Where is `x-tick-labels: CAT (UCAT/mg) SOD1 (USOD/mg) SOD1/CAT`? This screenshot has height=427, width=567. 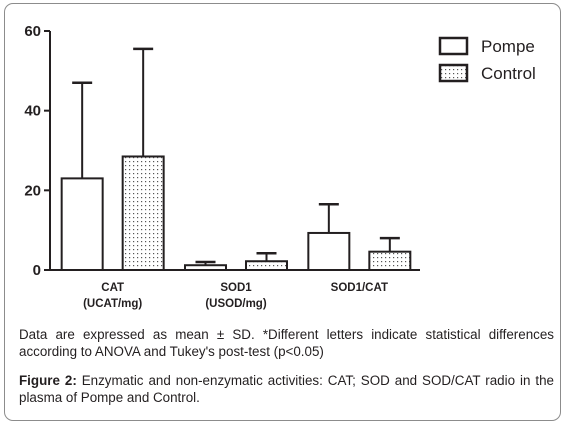 x-tick-labels: CAT (UCAT/mg) SOD1 (USOD/mg) SOD1/CAT is located at coordinates (235, 296).